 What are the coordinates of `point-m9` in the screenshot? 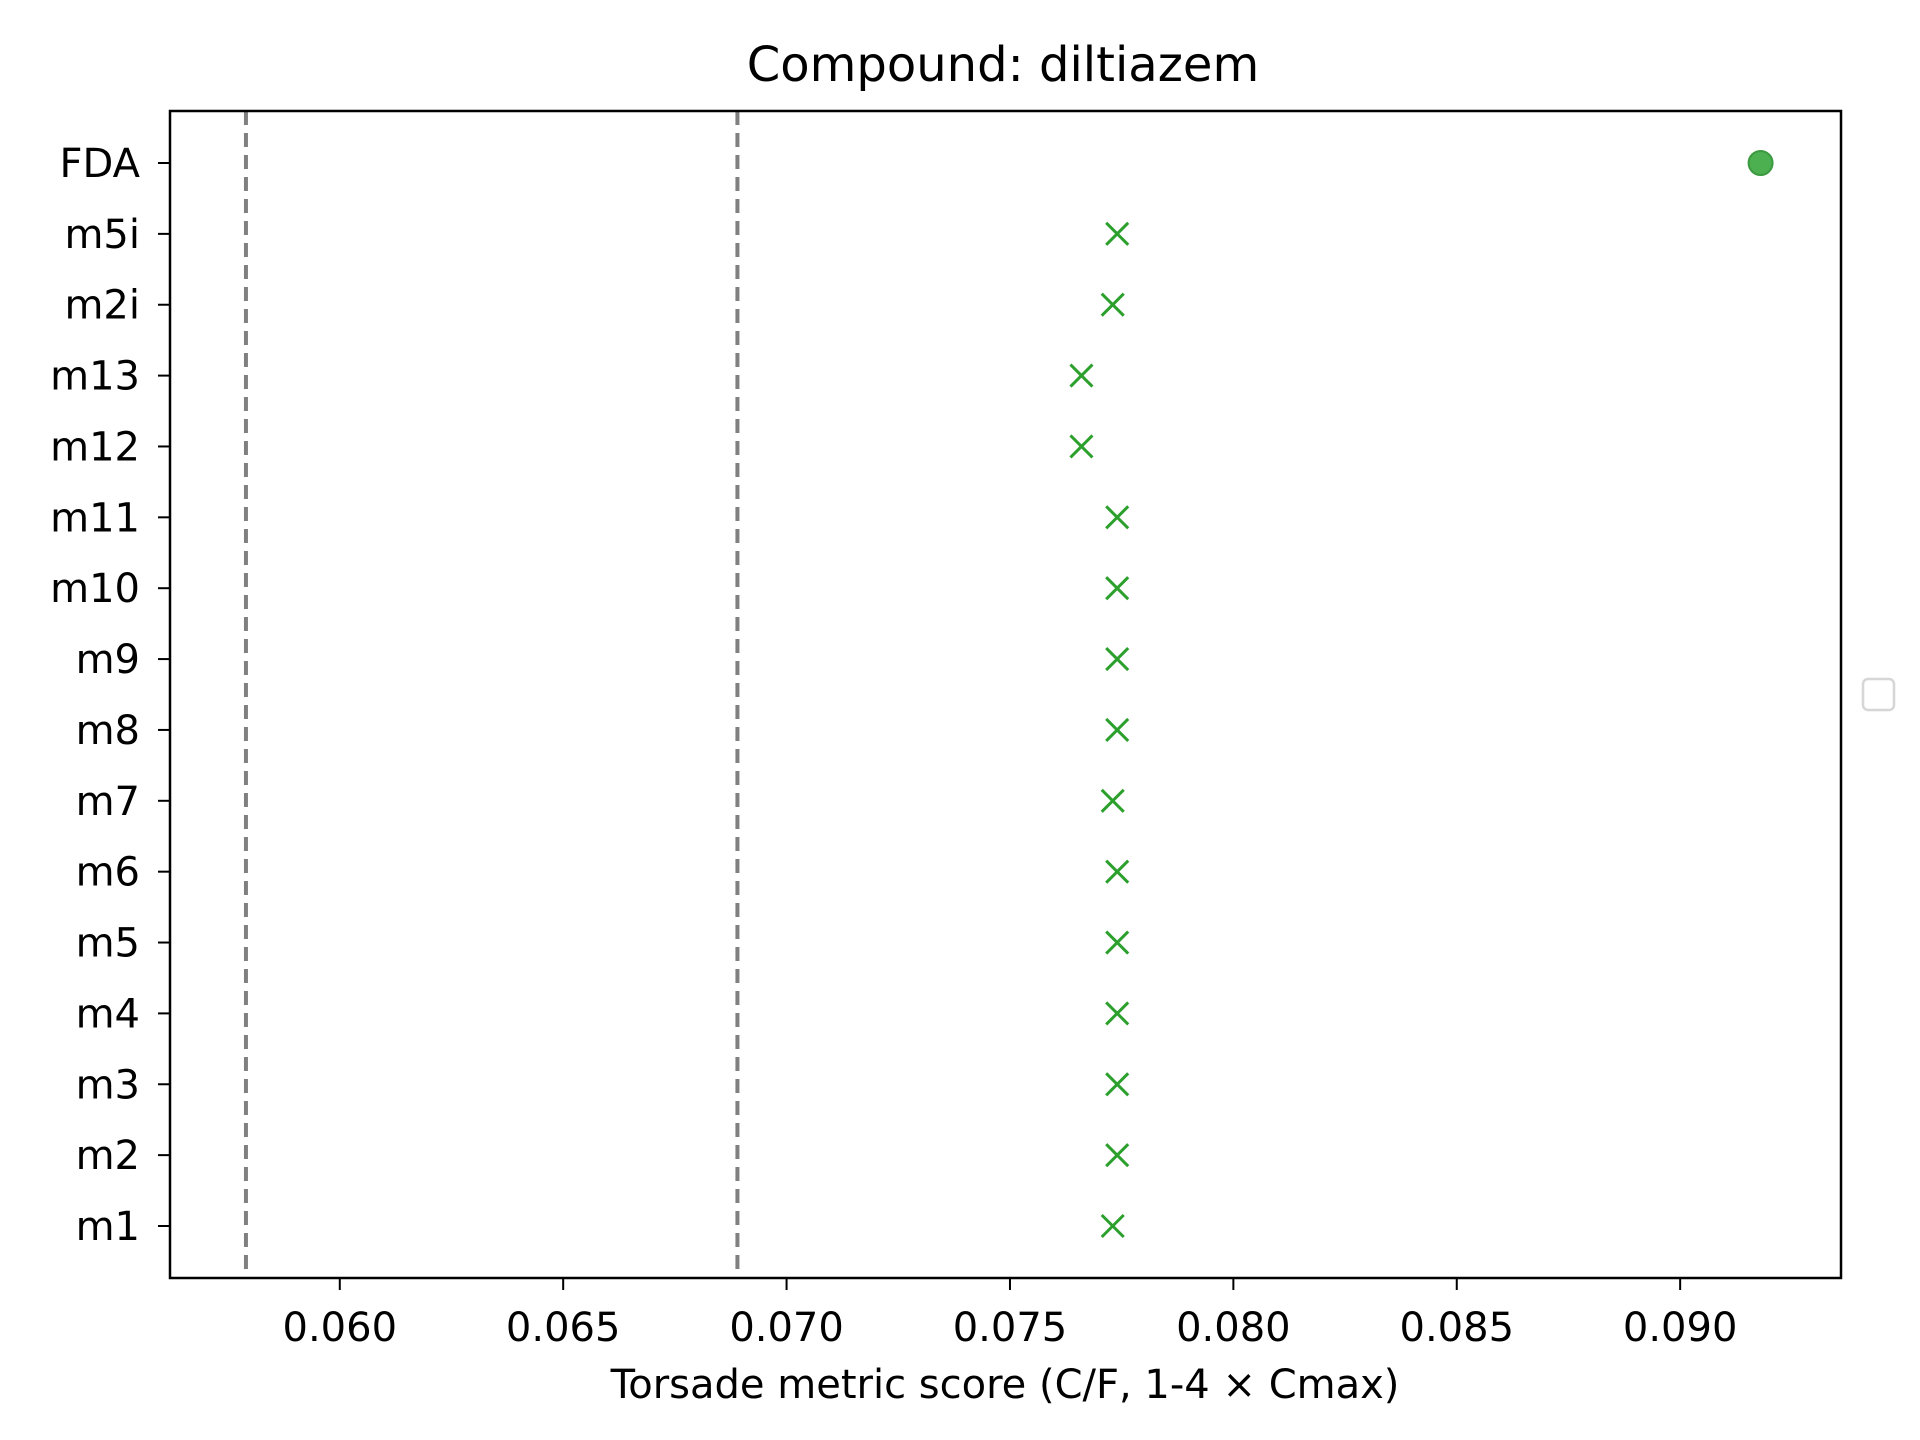 It's located at (1117, 659).